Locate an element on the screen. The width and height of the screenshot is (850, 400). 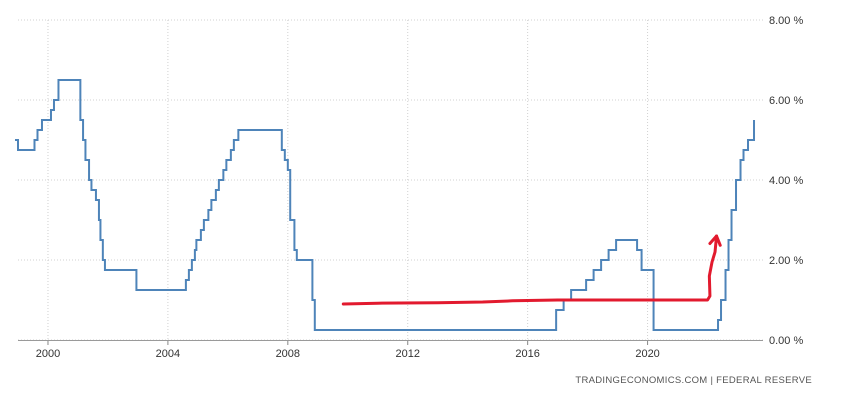
x-tick-label: 2012 is located at coordinates (407, 354).